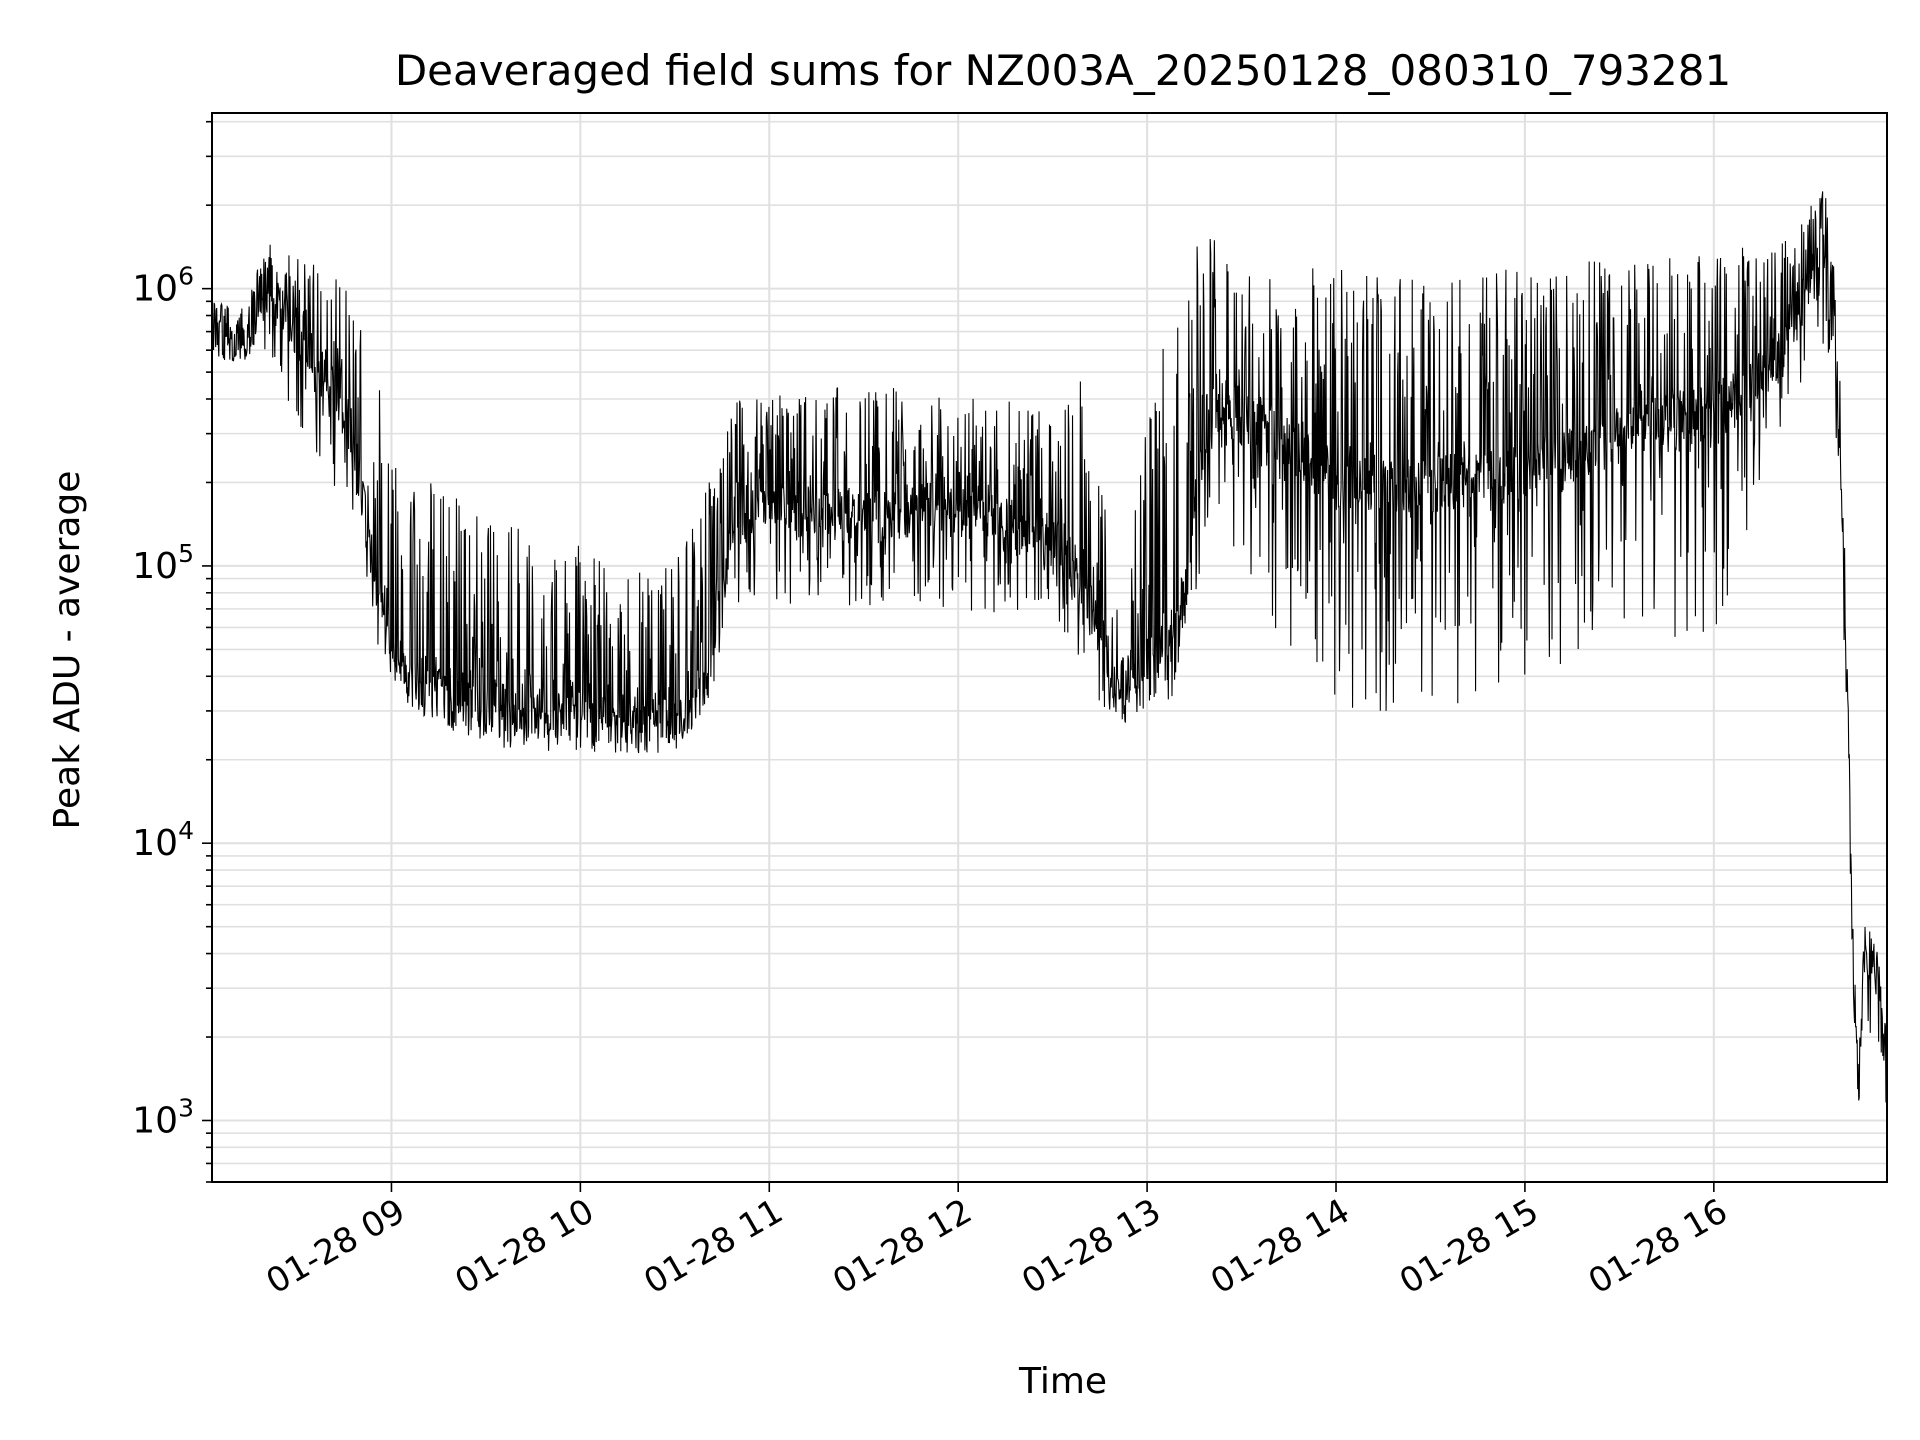  Describe the element at coordinates (163, 1117) in the screenshot. I see `y-tick-label: 10³` at that location.